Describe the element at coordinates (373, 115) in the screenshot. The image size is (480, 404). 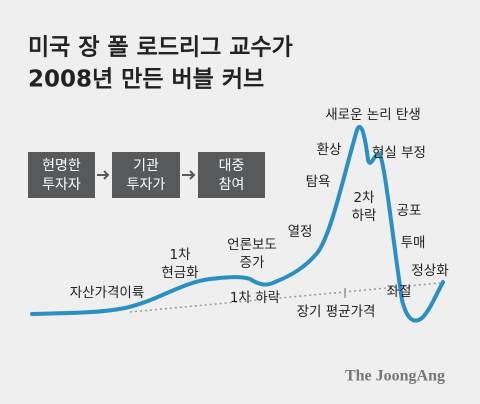
I see `curve-label: 새로운 논리 탄생` at that location.